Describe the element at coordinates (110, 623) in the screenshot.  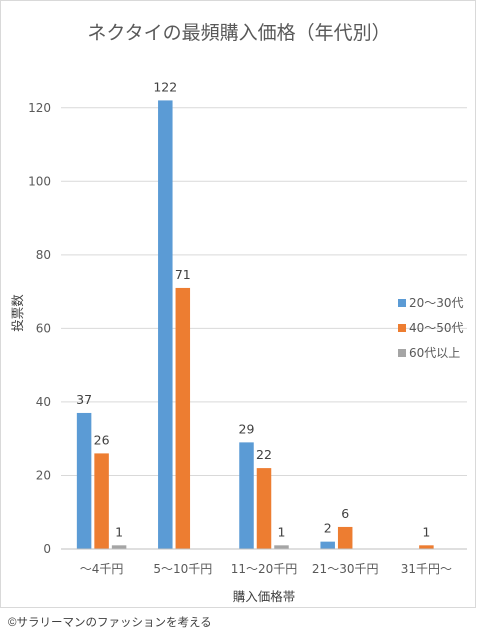
I see `copyright-credit: ©サラリーマンのファッションを考える` at that location.